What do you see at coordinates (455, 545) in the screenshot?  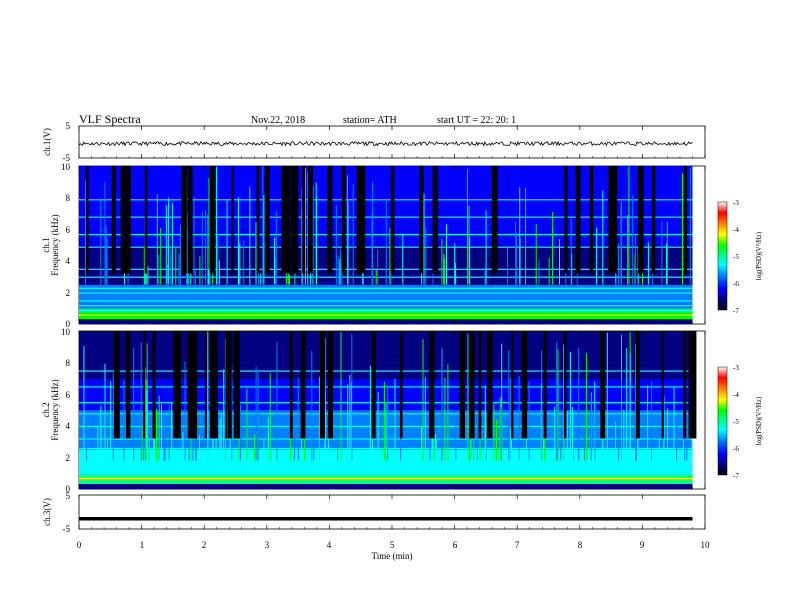 I see `xtick-label-6: 6` at bounding box center [455, 545].